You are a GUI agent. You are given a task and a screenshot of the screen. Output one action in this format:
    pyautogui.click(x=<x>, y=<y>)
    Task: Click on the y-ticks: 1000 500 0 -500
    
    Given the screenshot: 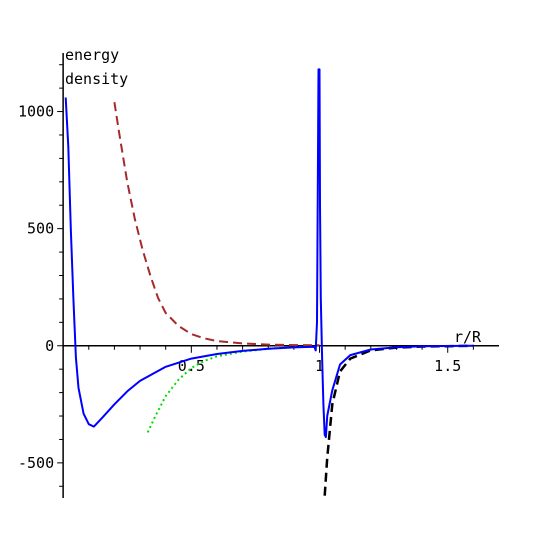 What is the action you would take?
    pyautogui.click(x=41, y=275)
    